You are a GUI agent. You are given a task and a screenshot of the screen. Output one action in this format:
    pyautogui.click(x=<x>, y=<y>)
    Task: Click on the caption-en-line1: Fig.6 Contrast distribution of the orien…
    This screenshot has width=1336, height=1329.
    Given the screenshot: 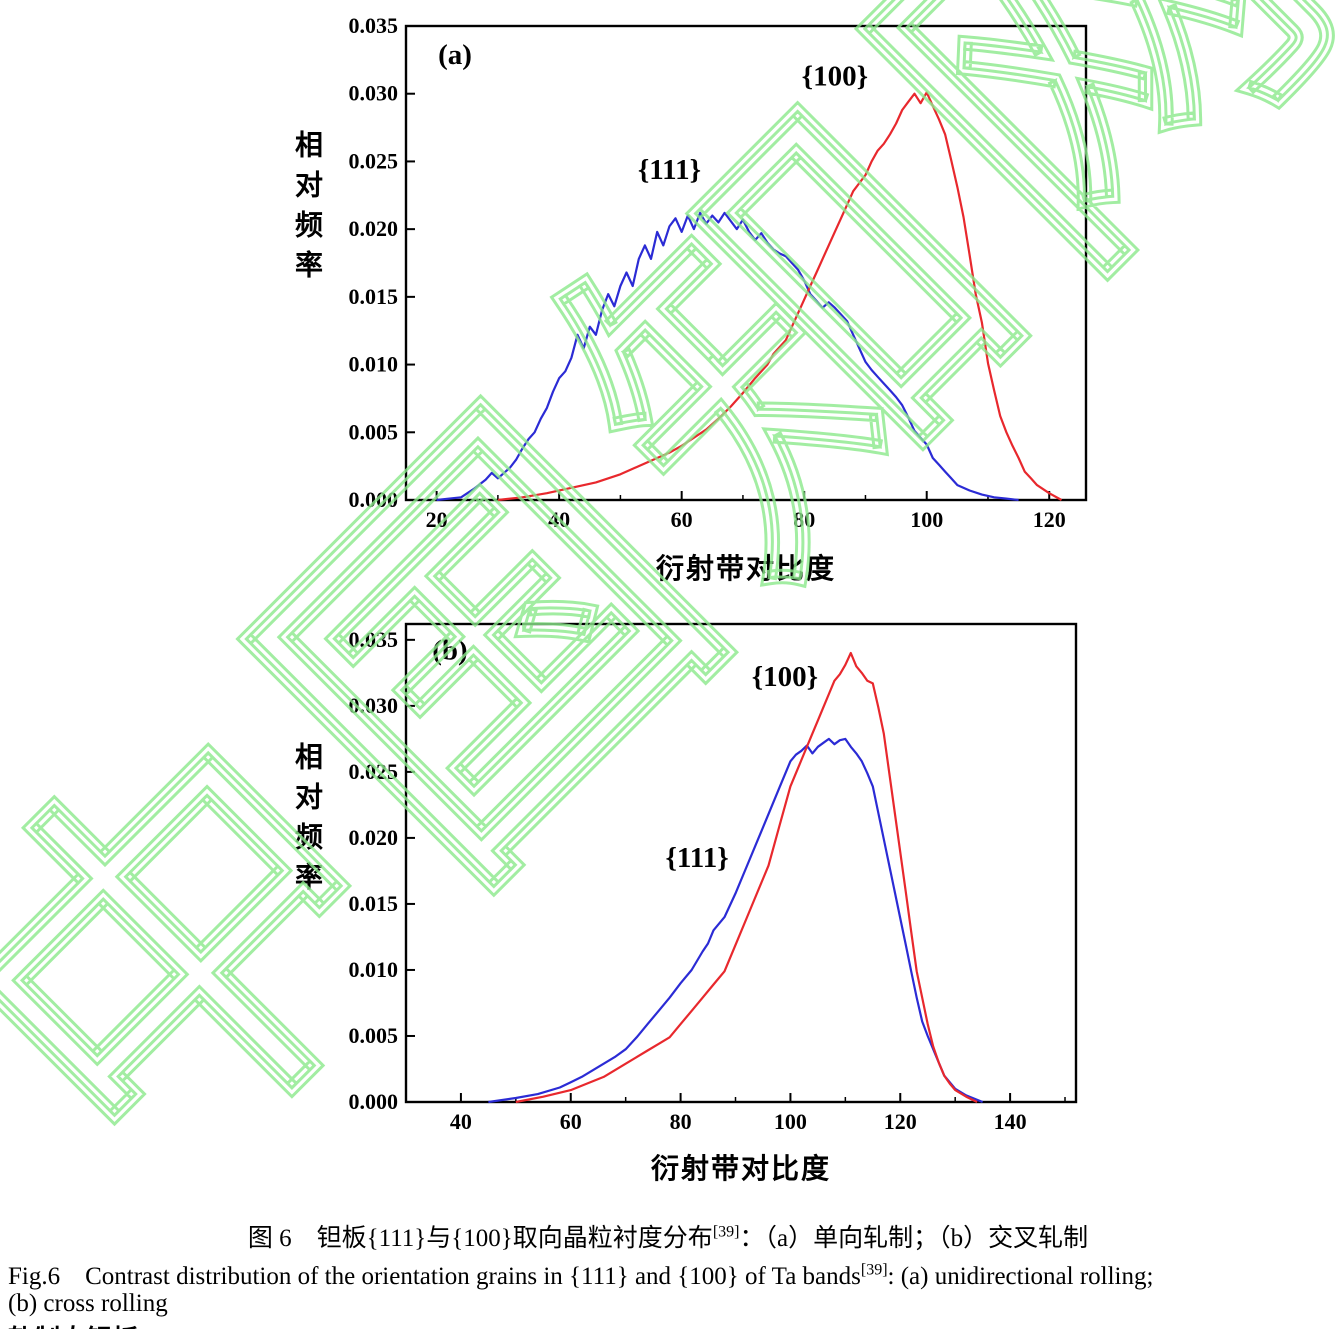 What is the action you would take?
    pyautogui.click(x=670, y=1274)
    